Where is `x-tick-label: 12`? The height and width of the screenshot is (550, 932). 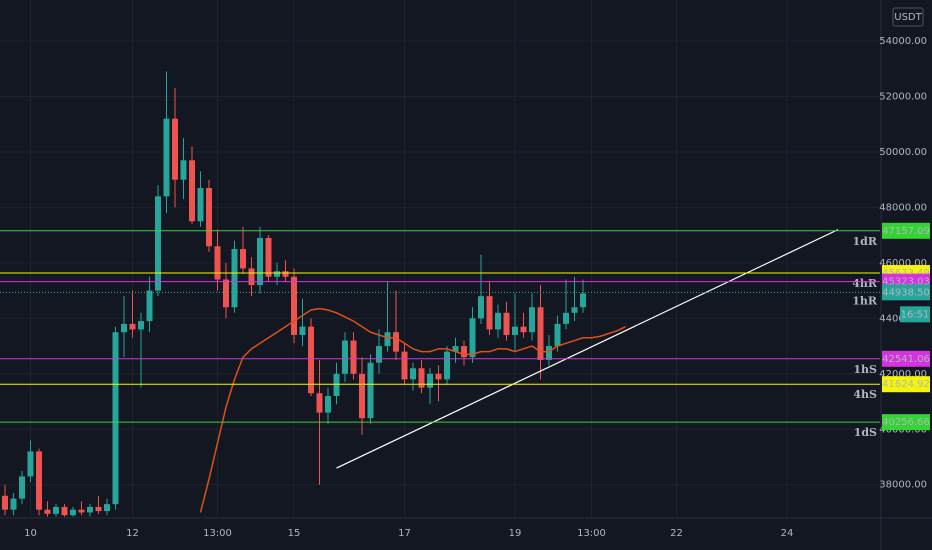
x-tick-label: 12 is located at coordinates (132, 533).